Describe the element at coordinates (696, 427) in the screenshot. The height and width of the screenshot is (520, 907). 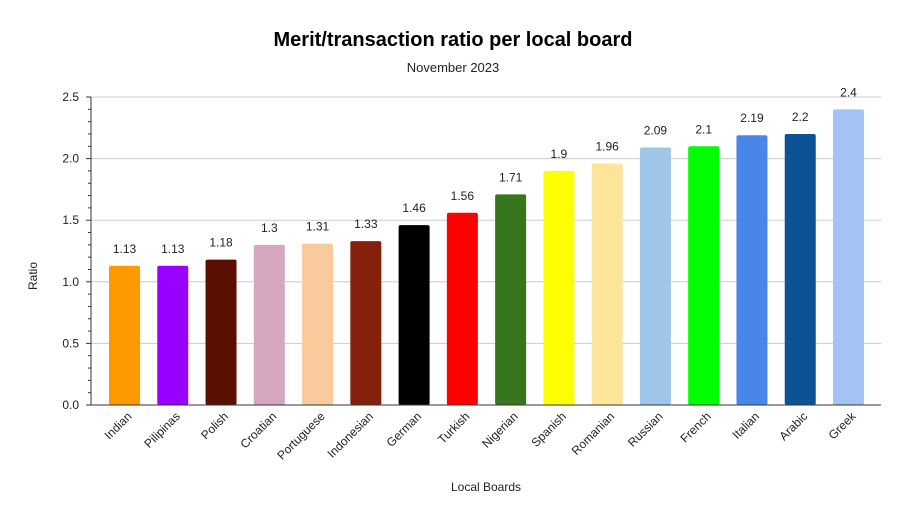
I see `x-tick-label: French` at that location.